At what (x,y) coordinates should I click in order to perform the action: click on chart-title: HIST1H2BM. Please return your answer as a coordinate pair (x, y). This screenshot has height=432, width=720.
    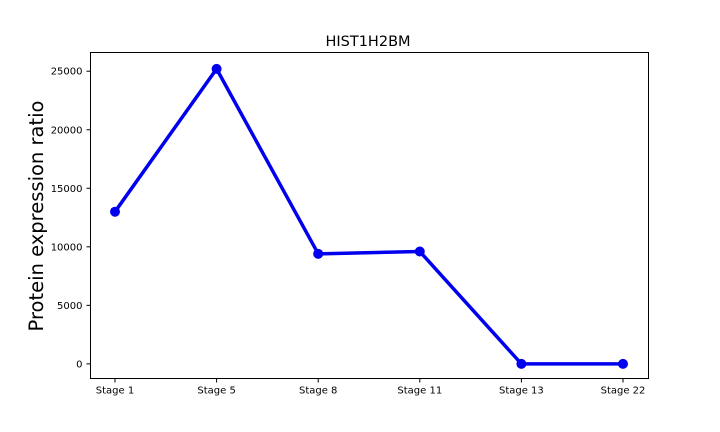
    Looking at the image, I should click on (367, 42).